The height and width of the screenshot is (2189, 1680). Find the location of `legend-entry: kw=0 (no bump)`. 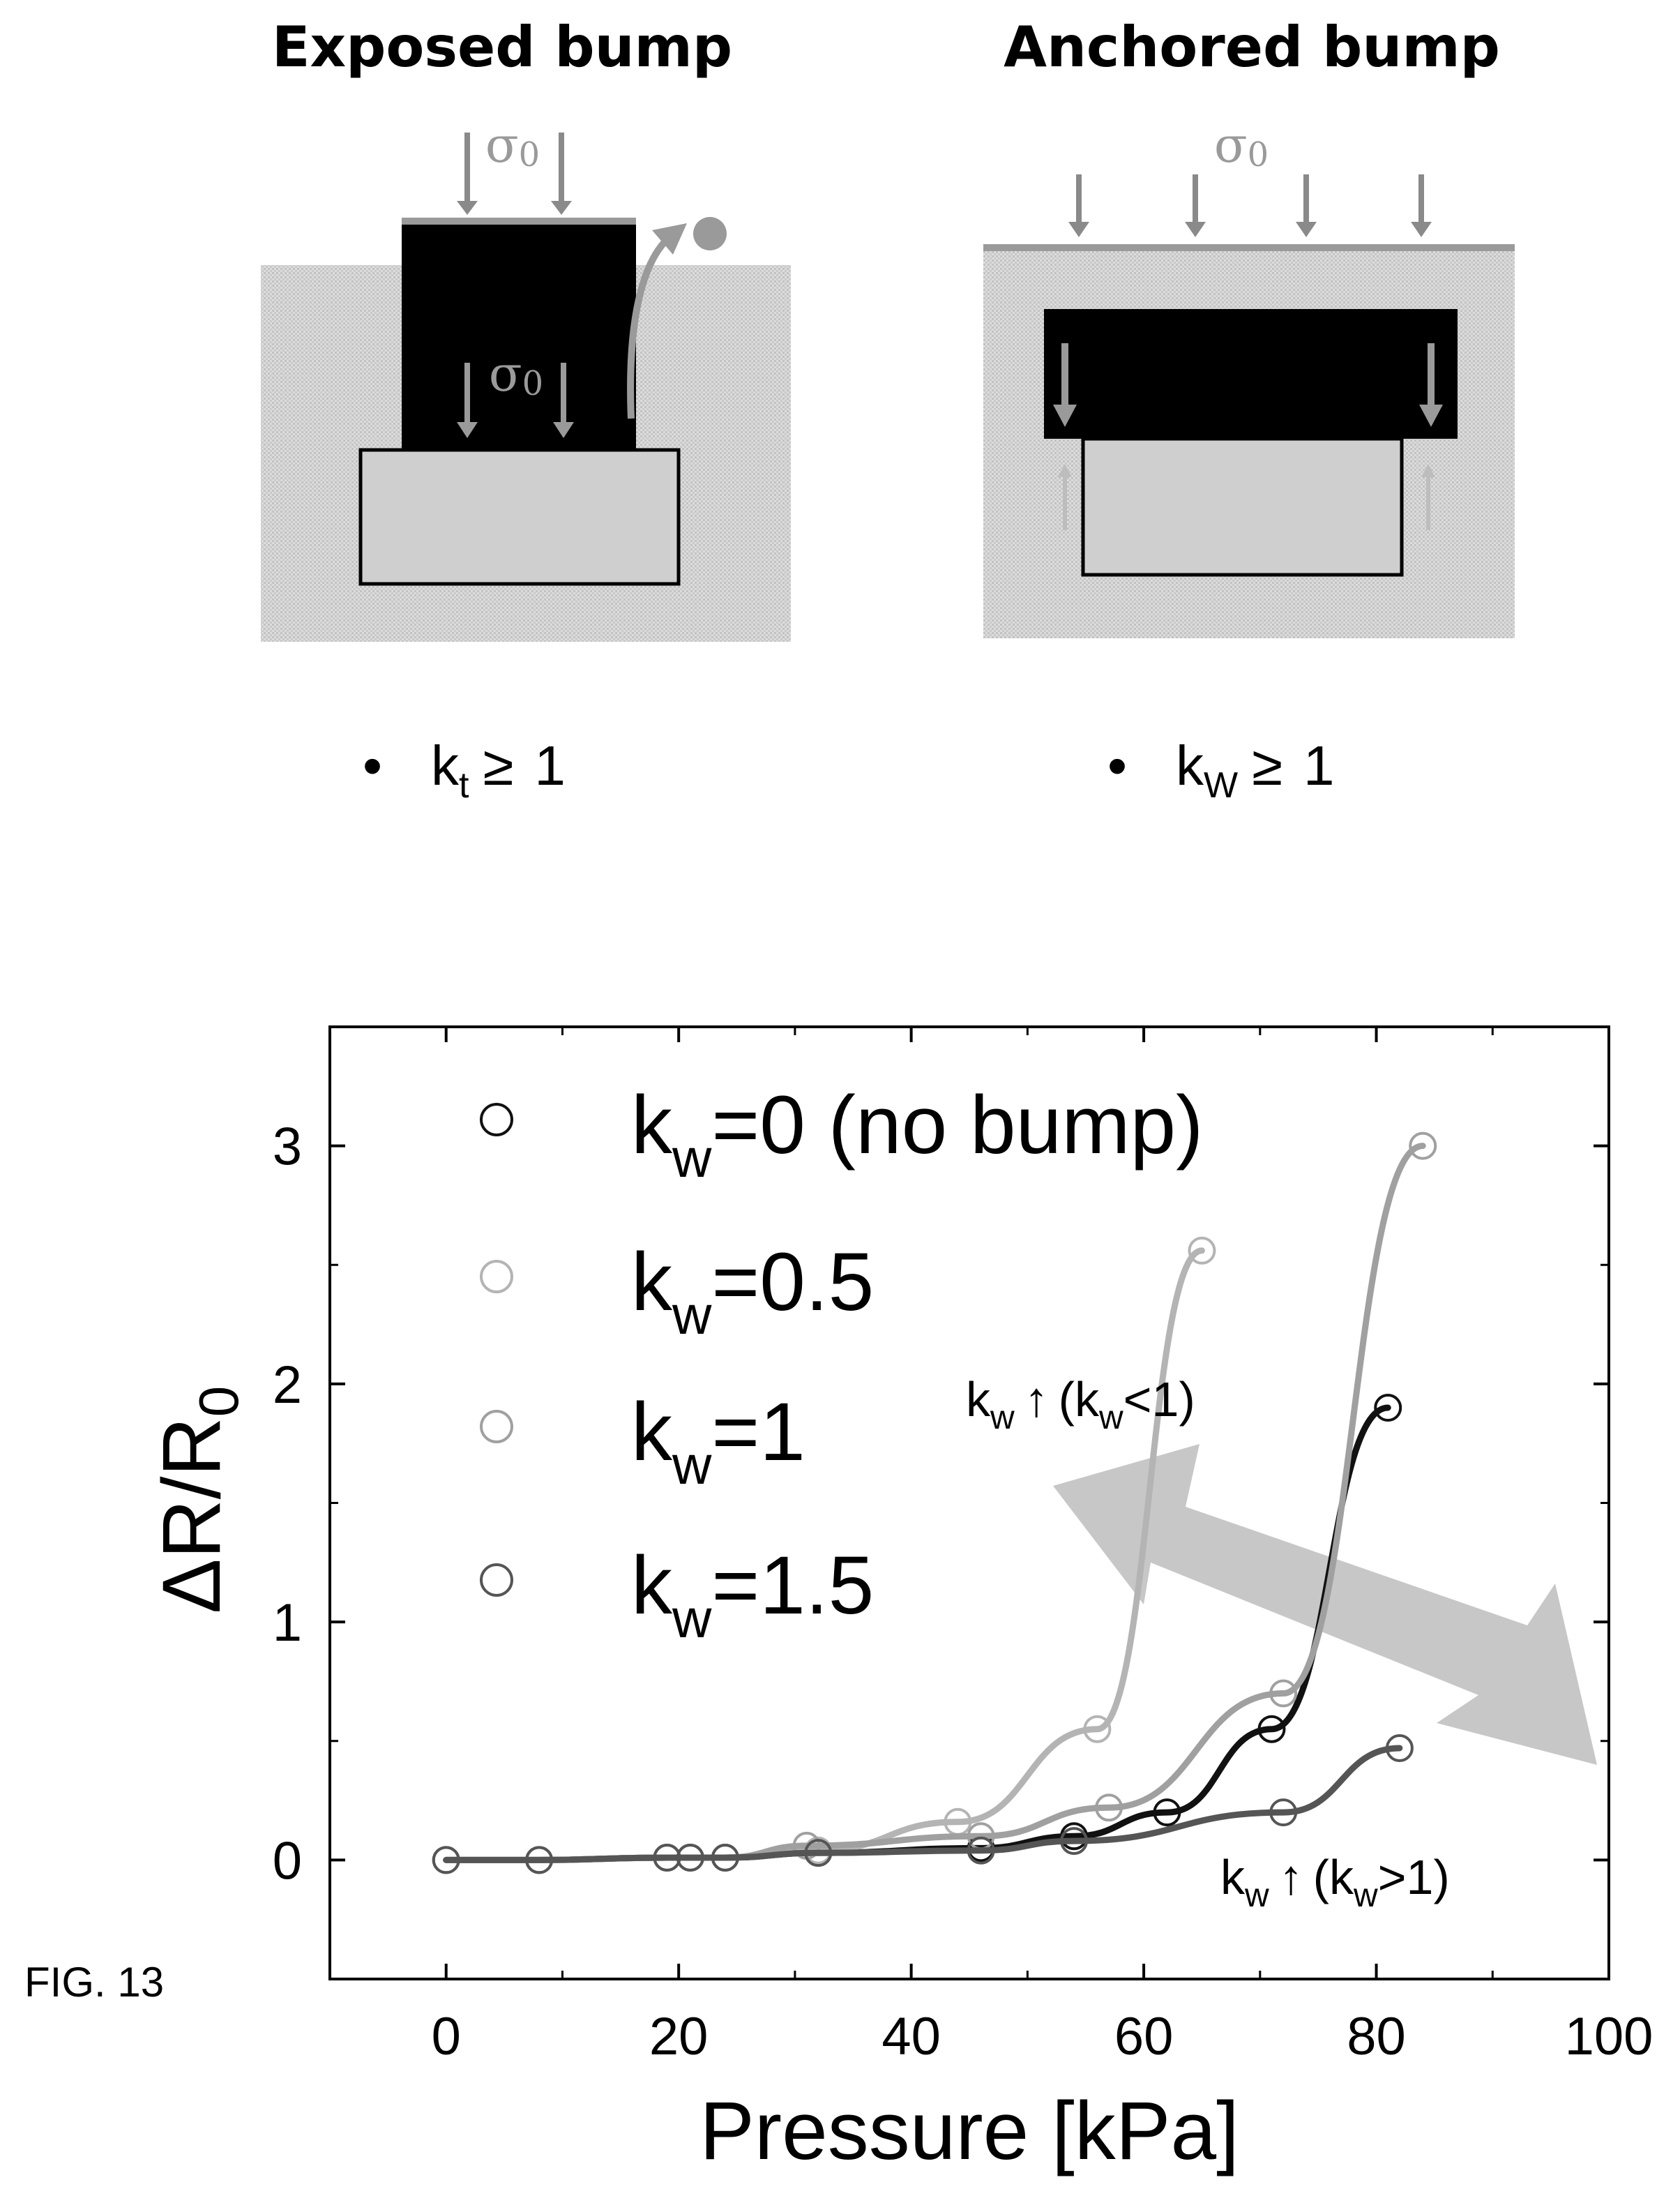

legend-entry: kw=0 (no bump) is located at coordinates (917, 1134).